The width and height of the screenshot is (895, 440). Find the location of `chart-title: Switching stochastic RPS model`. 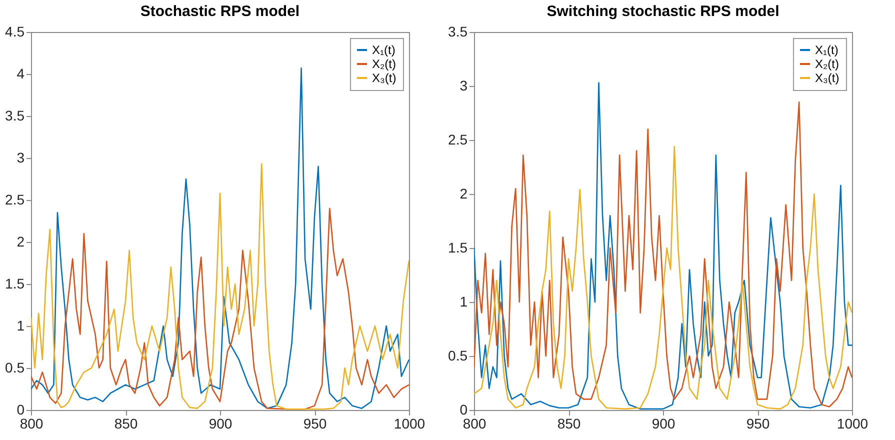

chart-title: Switching stochastic RPS model is located at coordinates (663, 11).